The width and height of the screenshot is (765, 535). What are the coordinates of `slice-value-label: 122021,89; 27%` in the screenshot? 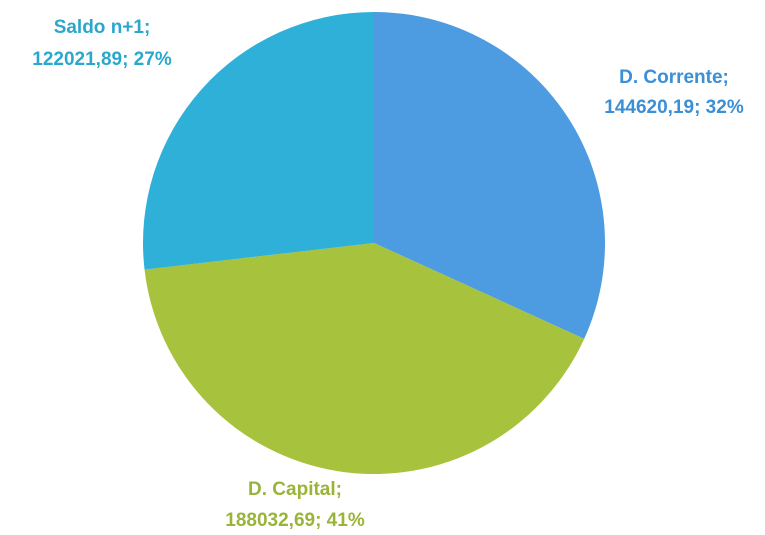 It's located at (102, 59).